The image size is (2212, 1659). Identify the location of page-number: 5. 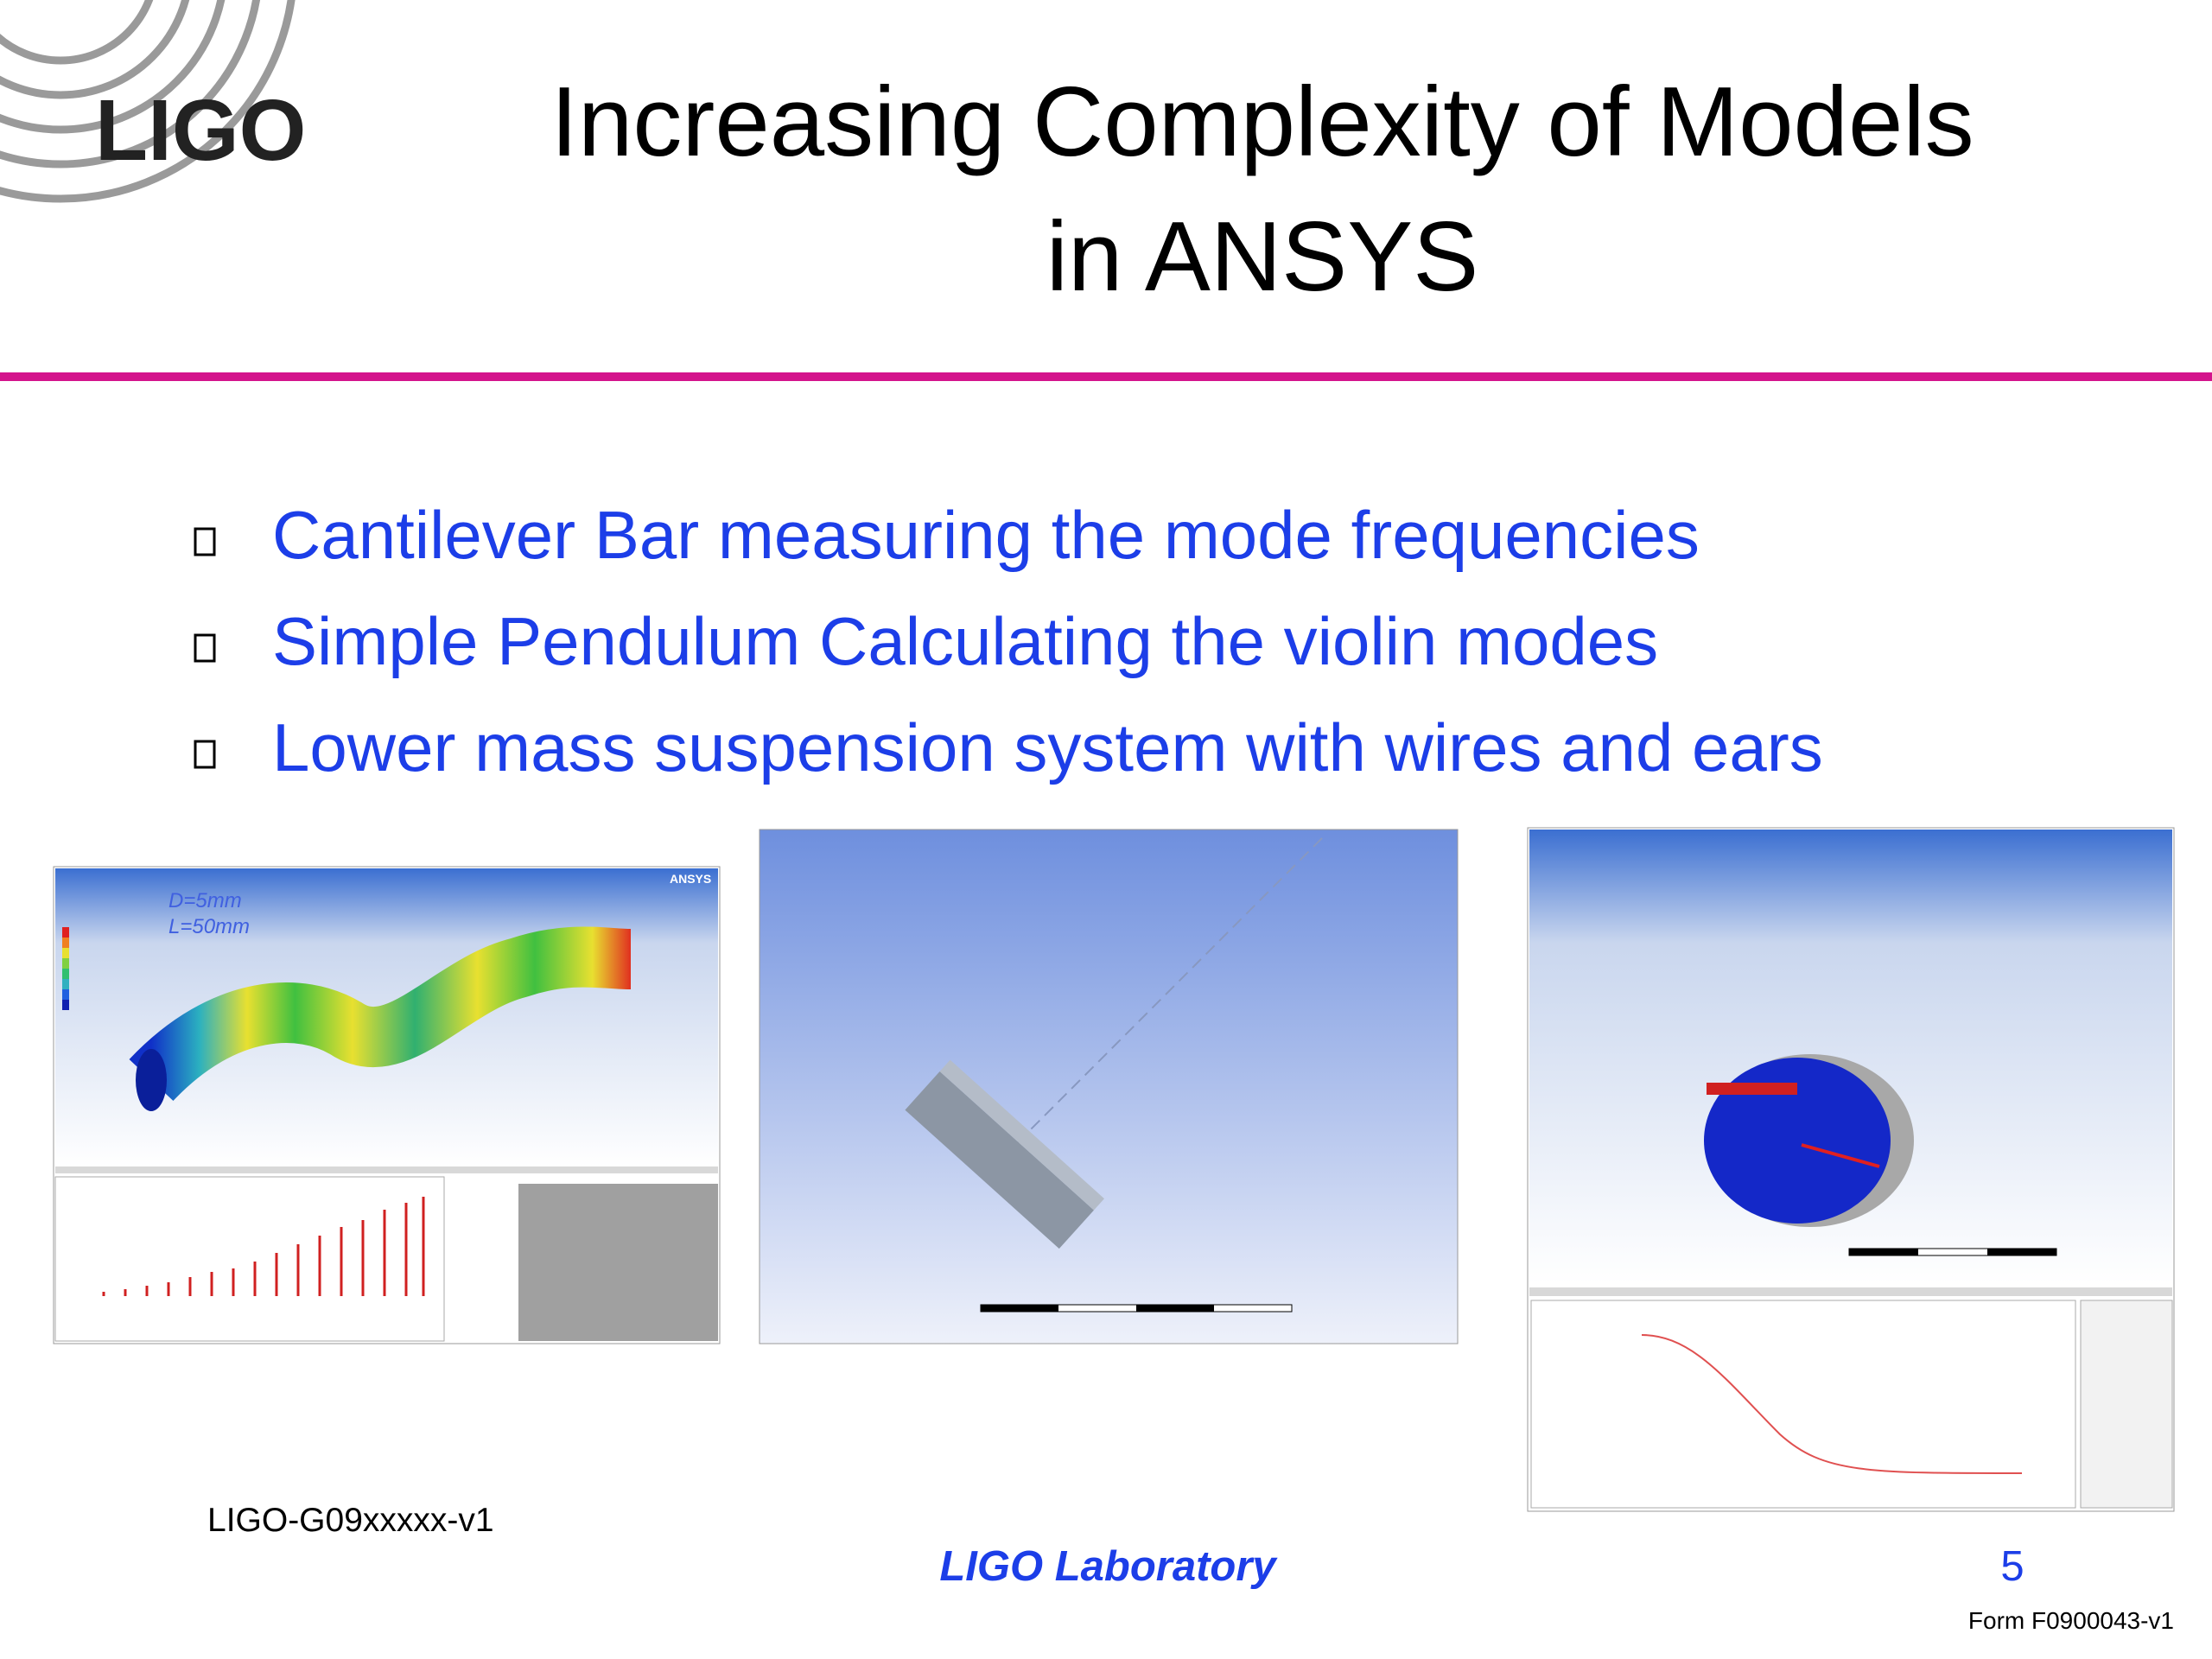
(2012, 1566).